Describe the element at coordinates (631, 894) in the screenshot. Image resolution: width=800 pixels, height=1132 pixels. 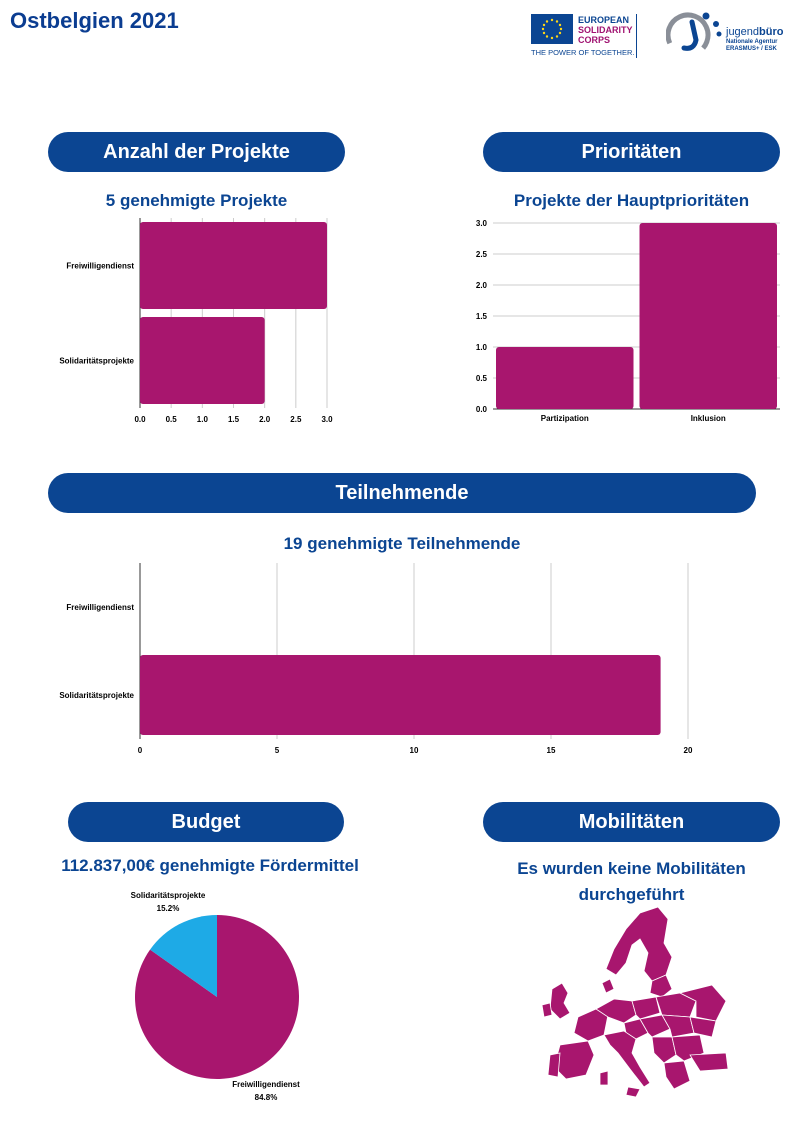
I see `mobility-subtitle-line2: durchgeführt` at that location.